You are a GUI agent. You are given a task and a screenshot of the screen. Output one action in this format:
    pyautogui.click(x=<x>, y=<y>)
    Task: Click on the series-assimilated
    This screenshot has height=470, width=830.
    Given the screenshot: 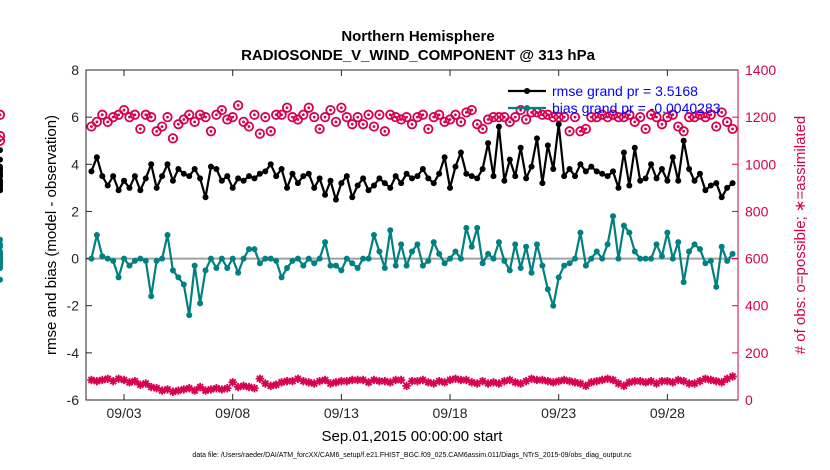 What is the action you would take?
    pyautogui.click(x=412, y=384)
    